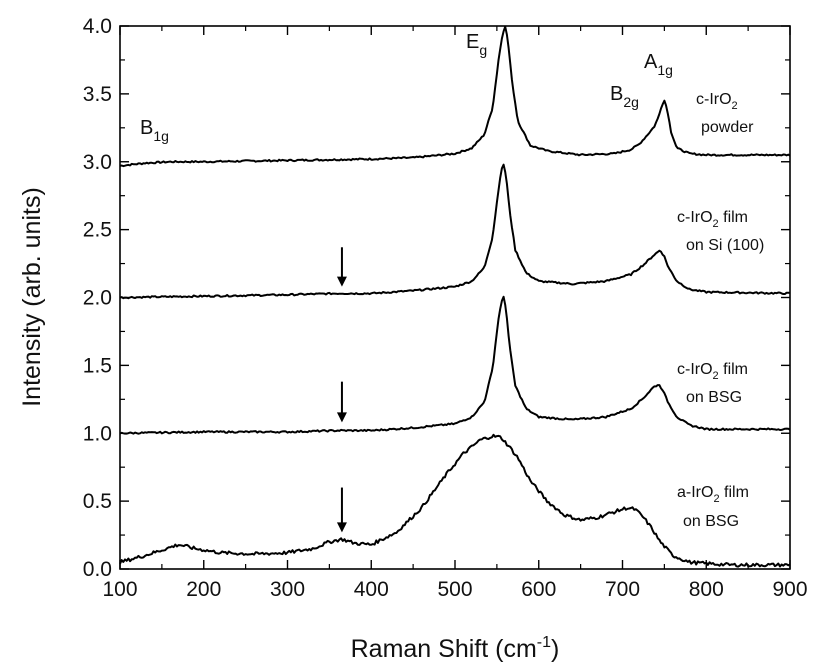  I want to click on y-tick-labels: 0.0 0.5 1.0 1.5 2.0 2.5 3.0 3.5 4.0, so click(97, 298).